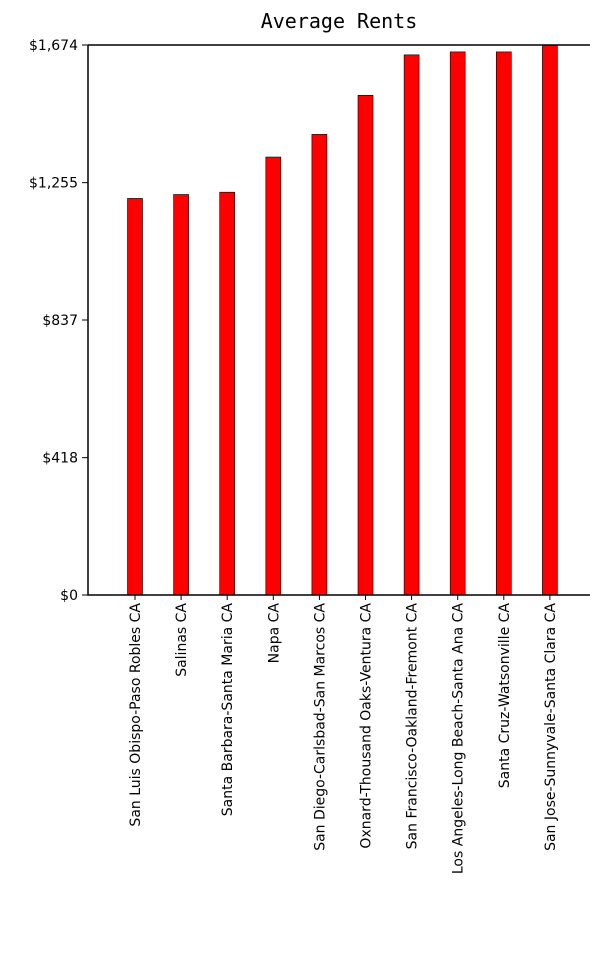 The height and width of the screenshot is (968, 590). Describe the element at coordinates (505, 696) in the screenshot. I see `x-tick-label: Santa Cruz-Watsonville CA` at that location.